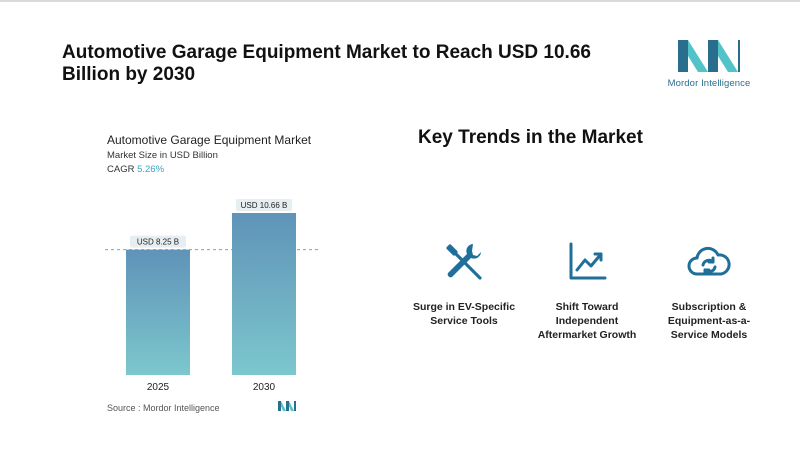 The height and width of the screenshot is (452, 800). Describe the element at coordinates (287, 406) in the screenshot. I see `mini-logo-icon` at that location.